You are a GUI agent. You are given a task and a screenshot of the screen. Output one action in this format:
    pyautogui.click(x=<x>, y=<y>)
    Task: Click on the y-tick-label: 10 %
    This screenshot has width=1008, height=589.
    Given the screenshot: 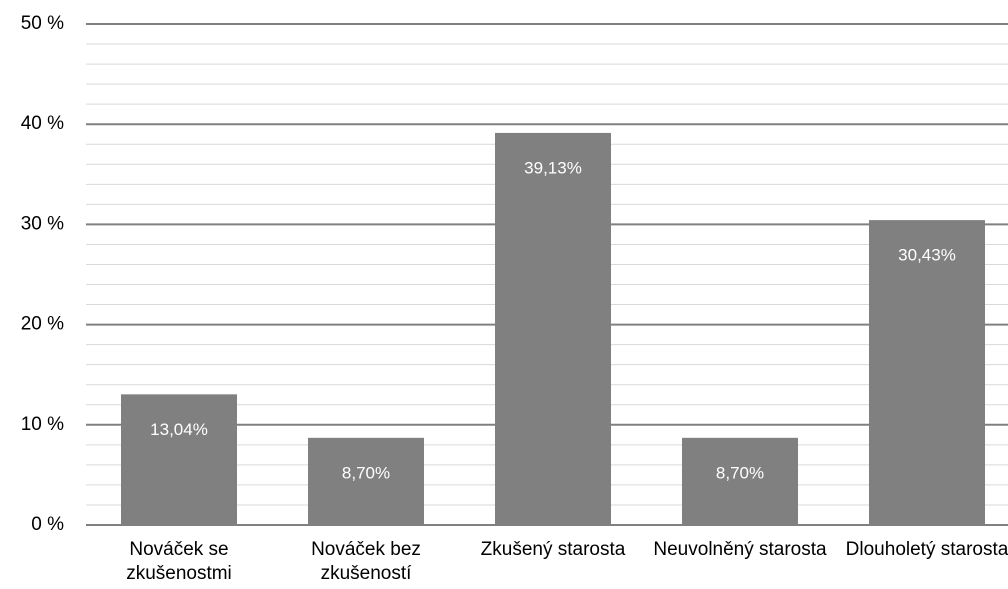 What is the action you would take?
    pyautogui.click(x=42, y=424)
    